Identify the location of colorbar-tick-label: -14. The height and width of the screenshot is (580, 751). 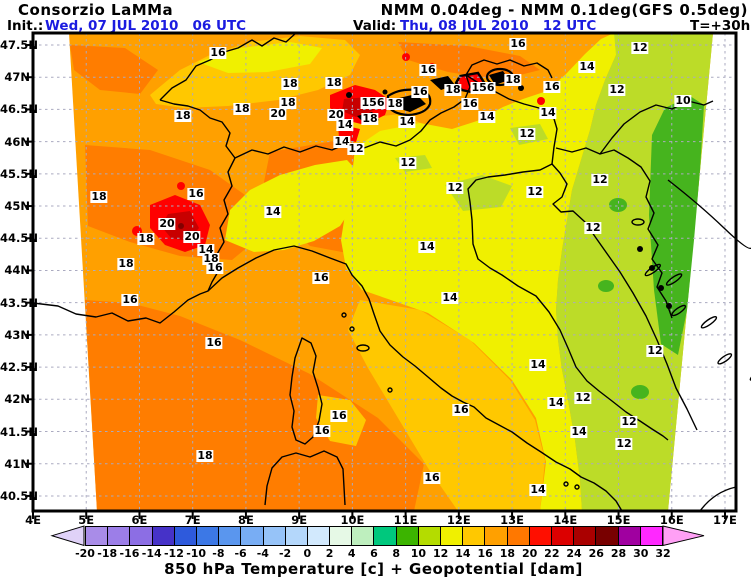
(151, 553).